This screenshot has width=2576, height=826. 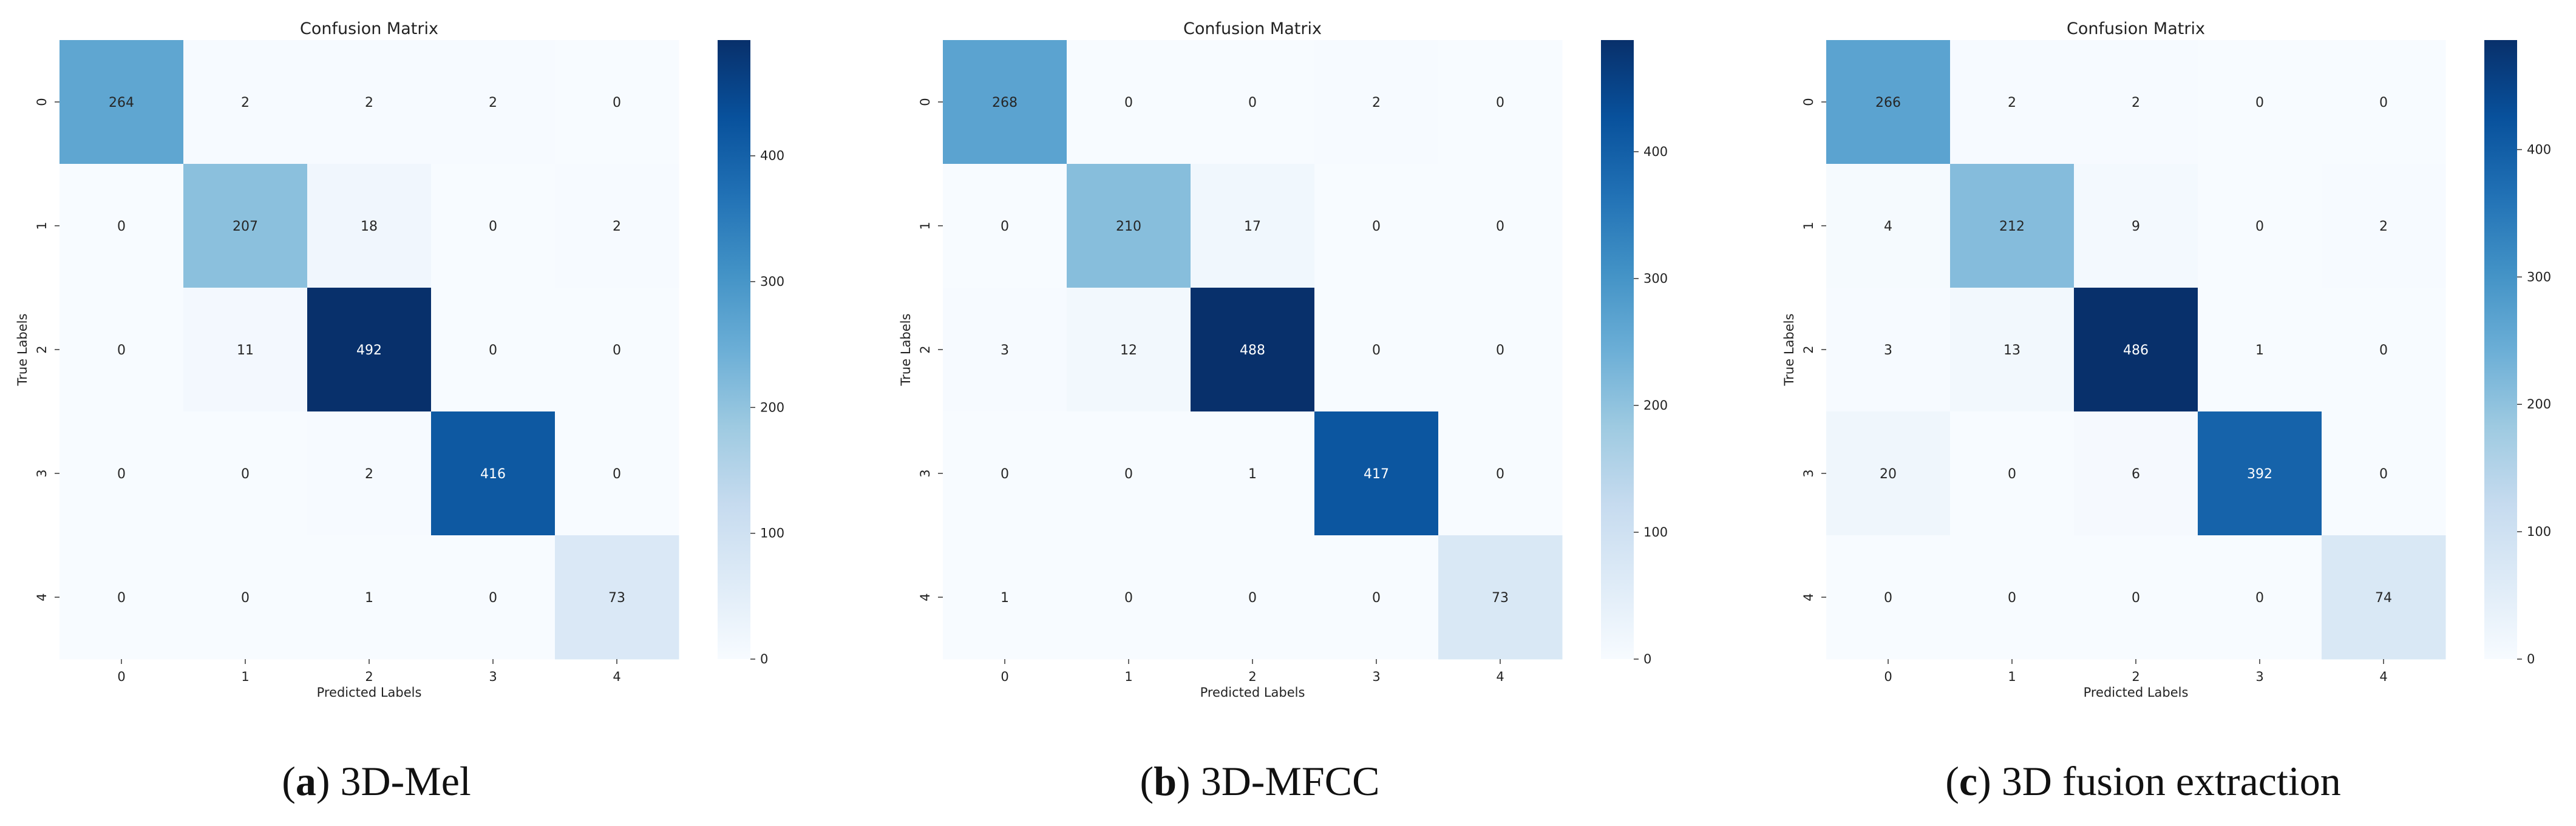 What do you see at coordinates (2171, 781) in the screenshot?
I see `caption-text: 3D fusion extraction` at bounding box center [2171, 781].